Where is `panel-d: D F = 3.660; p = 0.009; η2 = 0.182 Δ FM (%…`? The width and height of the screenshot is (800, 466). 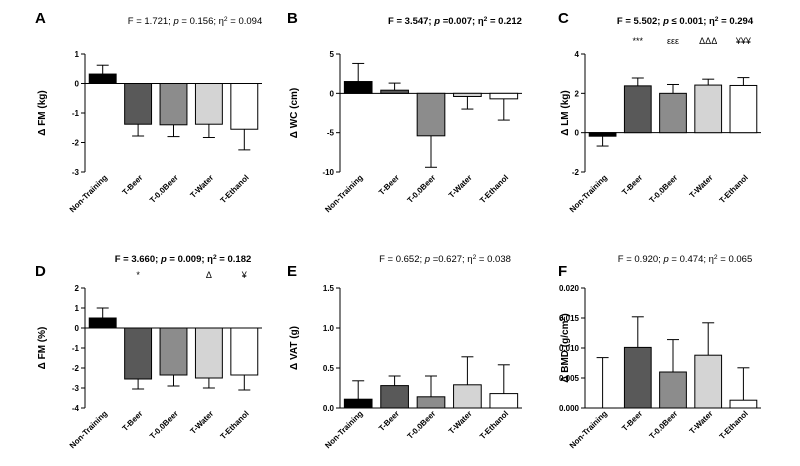
panel-d: D F = 3.660; p = 0.009; η2 = 0.182 Δ FM (%… is located at coordinates (148, 352).